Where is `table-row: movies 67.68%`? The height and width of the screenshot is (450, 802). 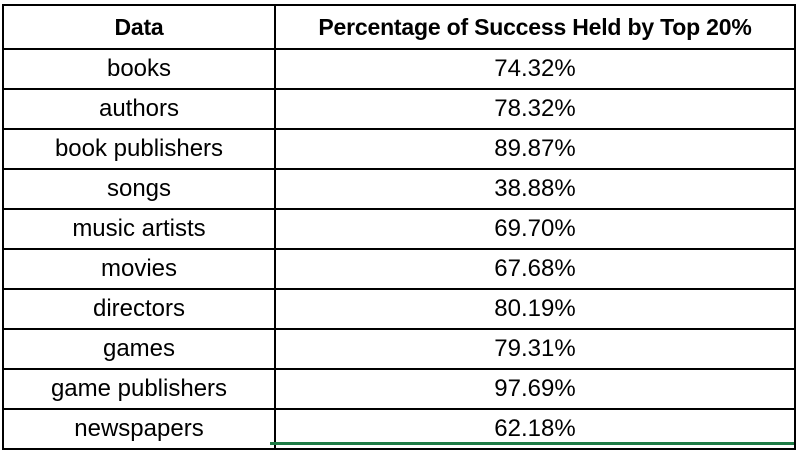 table-row: movies 67.68% is located at coordinates (399, 269).